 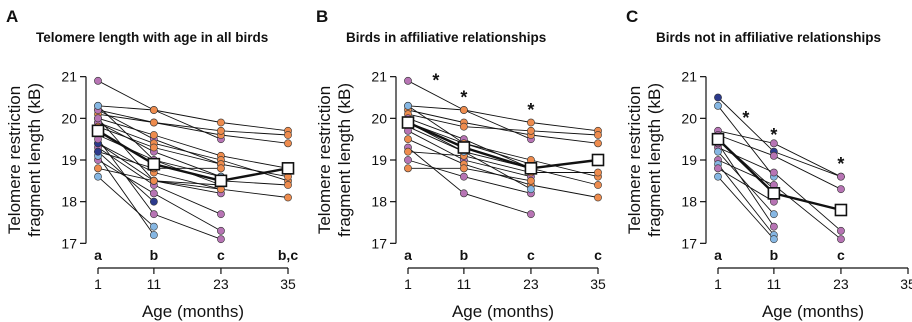 What do you see at coordinates (446, 37) in the screenshot?
I see `panel-title: Birds in affiliative relationships` at bounding box center [446, 37].